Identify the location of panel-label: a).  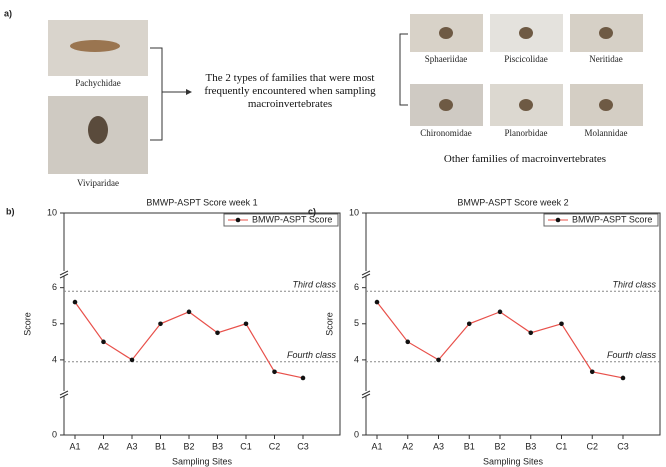
(8, 13).